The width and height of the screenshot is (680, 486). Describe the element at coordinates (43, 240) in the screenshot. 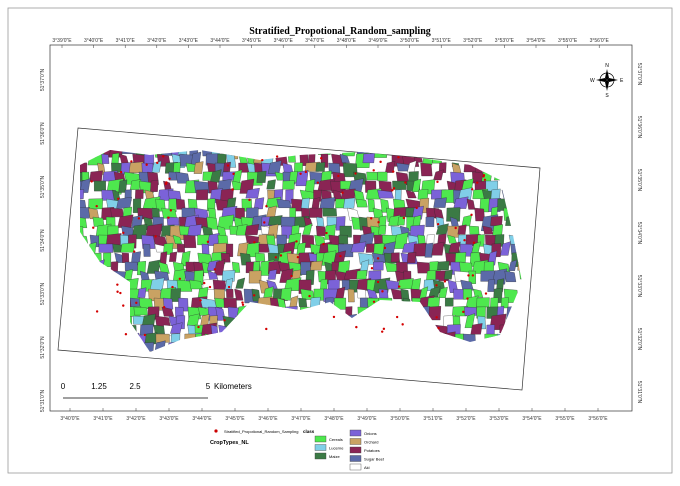

I see `lat-label: 51°34'0"N` at that location.